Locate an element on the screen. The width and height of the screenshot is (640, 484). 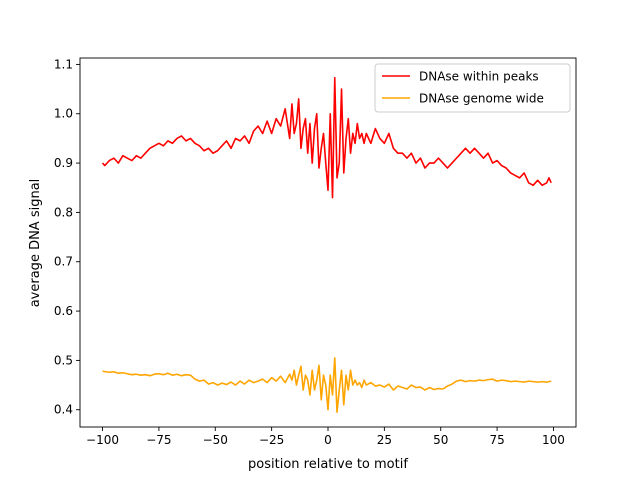
y-tick-label: 0.9 is located at coordinates (63, 163).